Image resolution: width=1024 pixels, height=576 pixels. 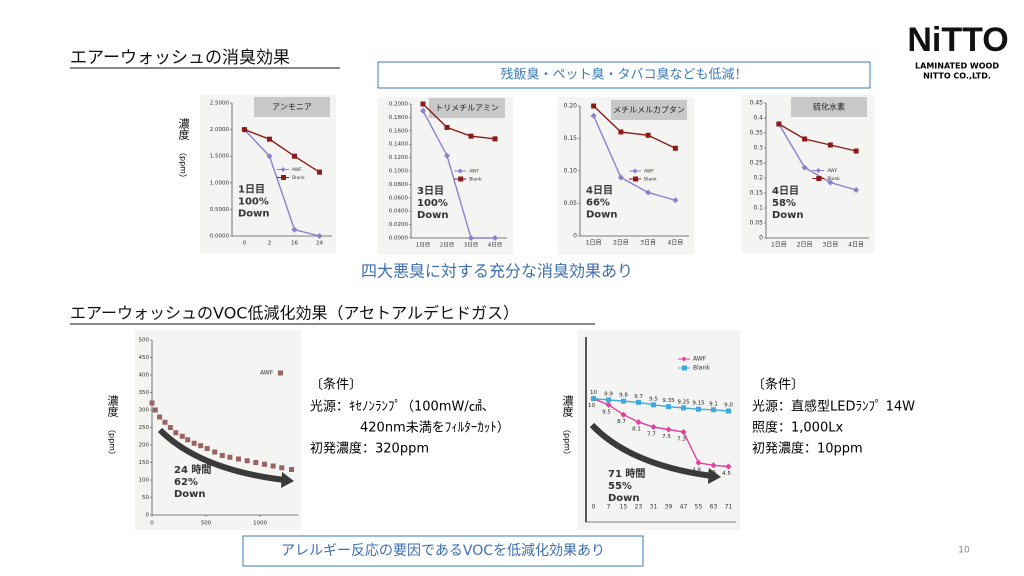 I want to click on y-label: 濃度, so click(x=112, y=406).